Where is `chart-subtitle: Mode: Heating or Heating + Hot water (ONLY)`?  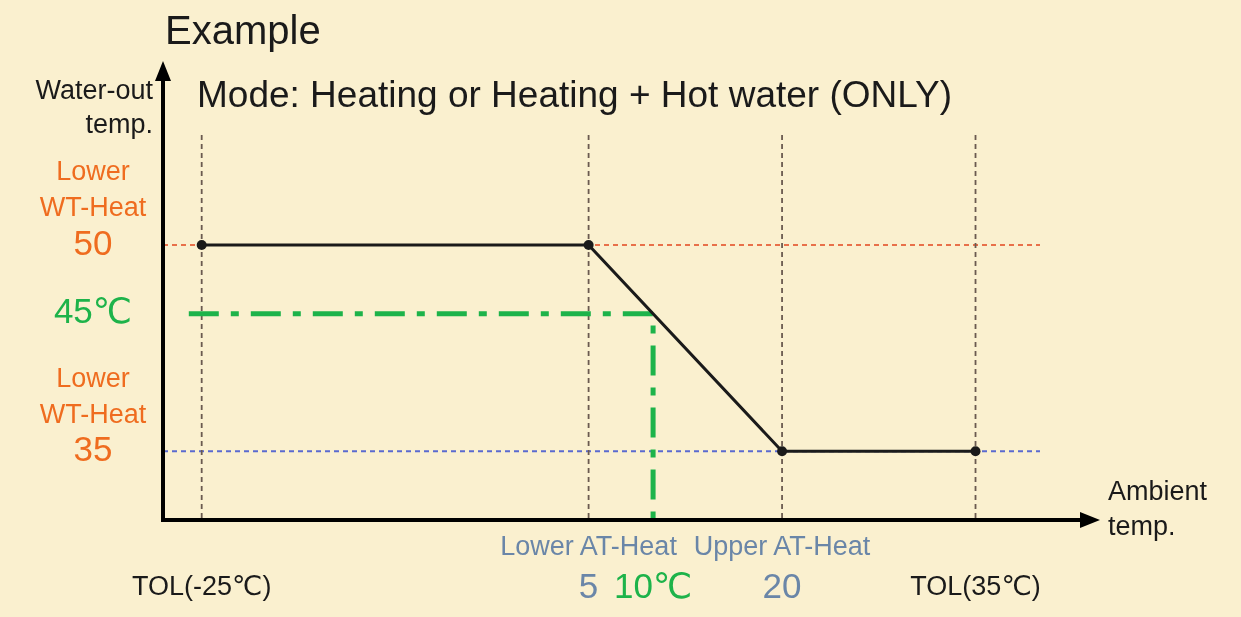 chart-subtitle: Mode: Heating or Heating + Hot water (ONLY) is located at coordinates (575, 95).